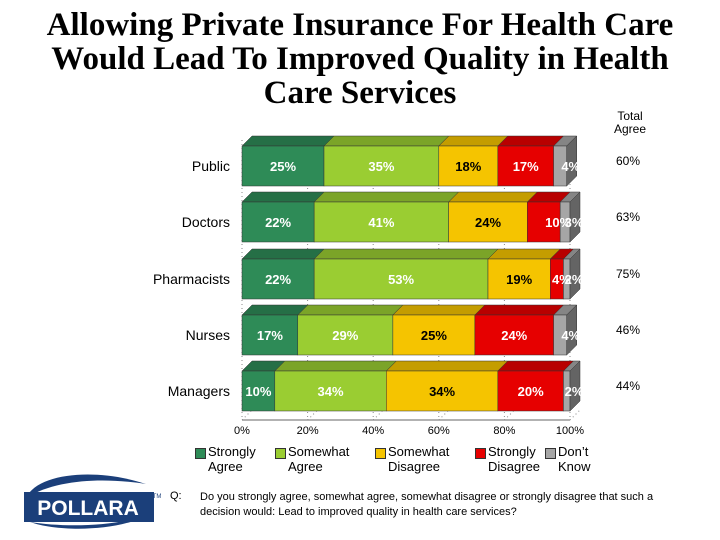 The width and height of the screenshot is (720, 540). What do you see at coordinates (206, 222) in the screenshot?
I see `category-label: Doctors` at bounding box center [206, 222].